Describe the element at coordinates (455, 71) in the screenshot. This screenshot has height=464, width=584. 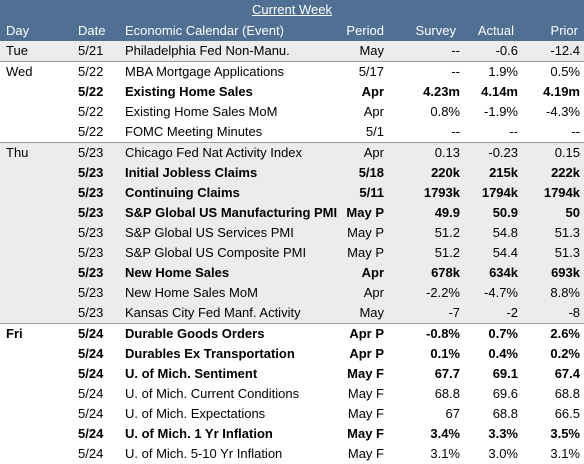
I see `cell-survey: --` at that location.